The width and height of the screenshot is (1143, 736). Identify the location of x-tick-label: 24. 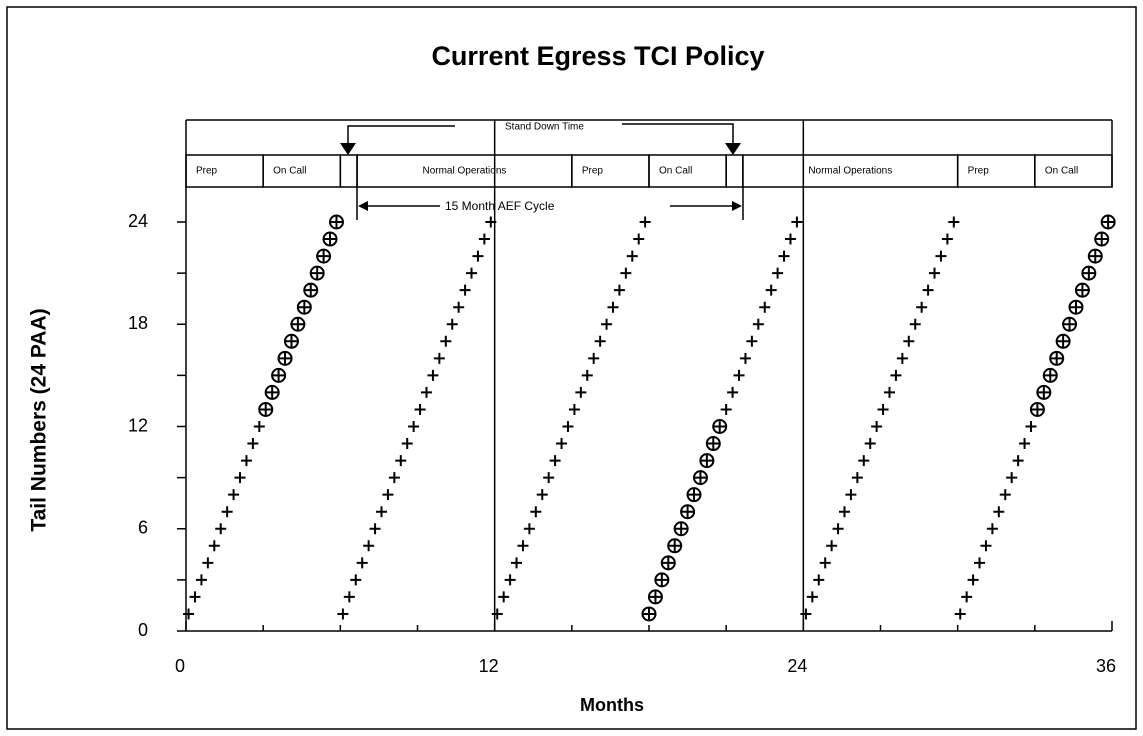
(797, 666).